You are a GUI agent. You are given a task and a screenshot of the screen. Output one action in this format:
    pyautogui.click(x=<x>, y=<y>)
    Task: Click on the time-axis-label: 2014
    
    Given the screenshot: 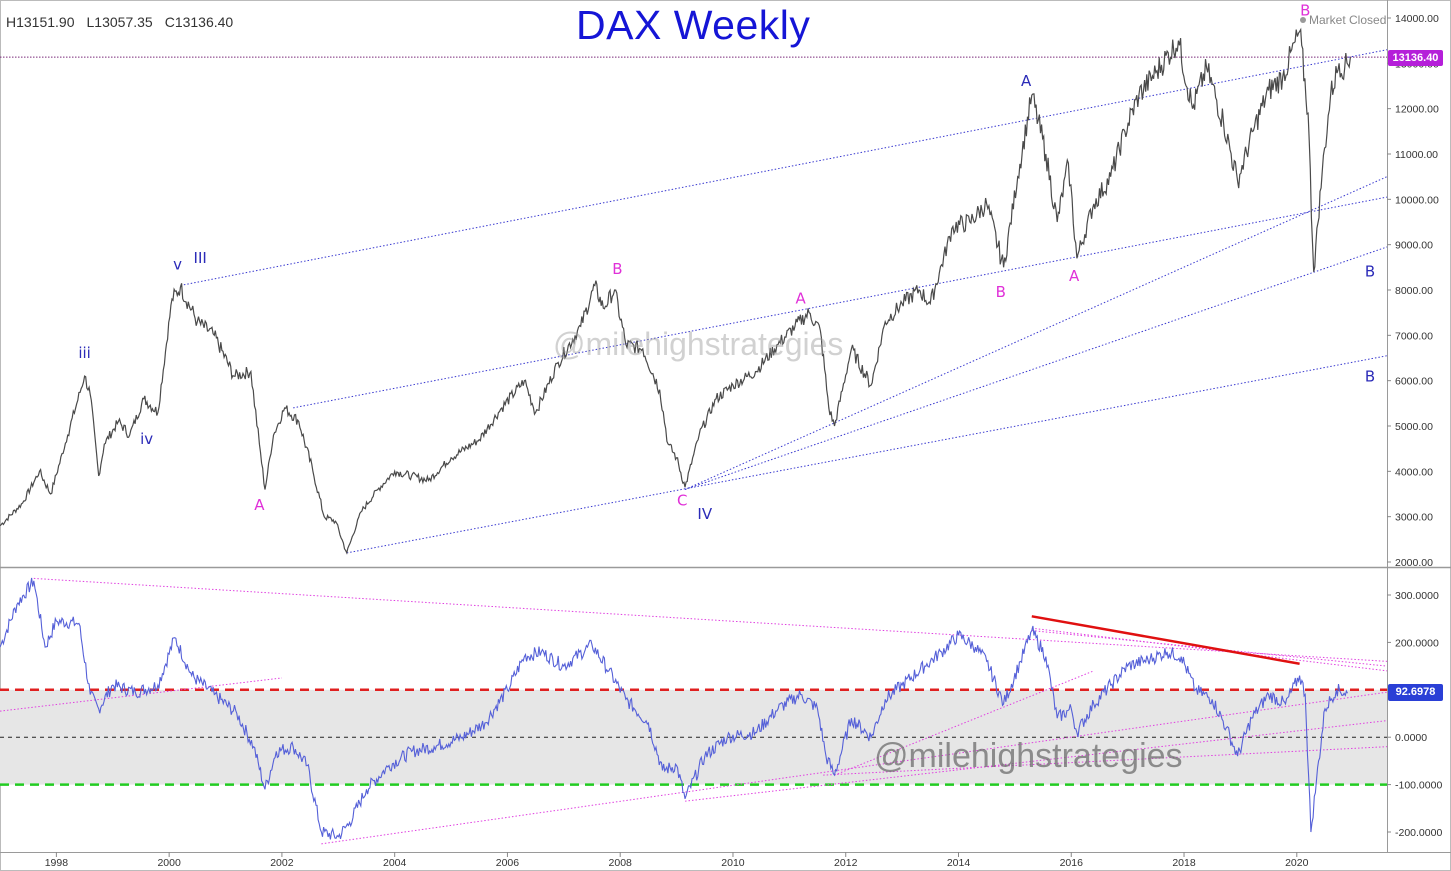 What is the action you would take?
    pyautogui.click(x=959, y=863)
    